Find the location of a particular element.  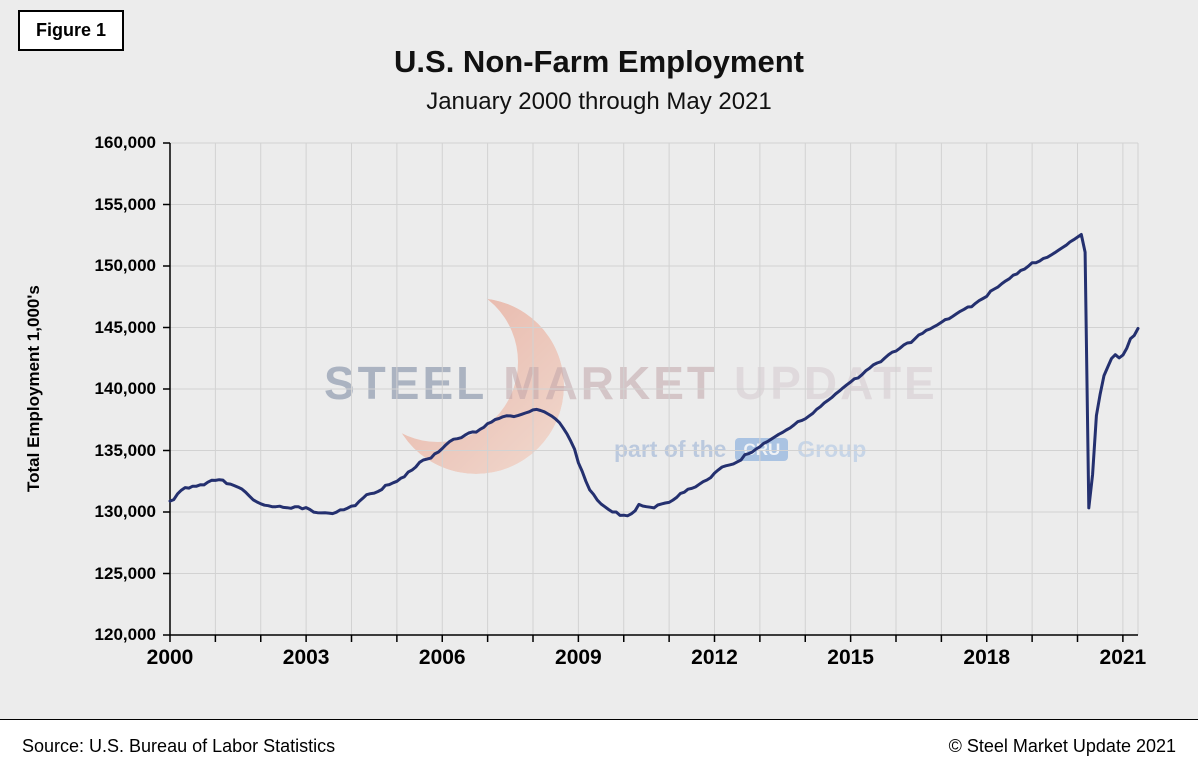

y-tick-label: 135,000 is located at coordinates (125, 450).